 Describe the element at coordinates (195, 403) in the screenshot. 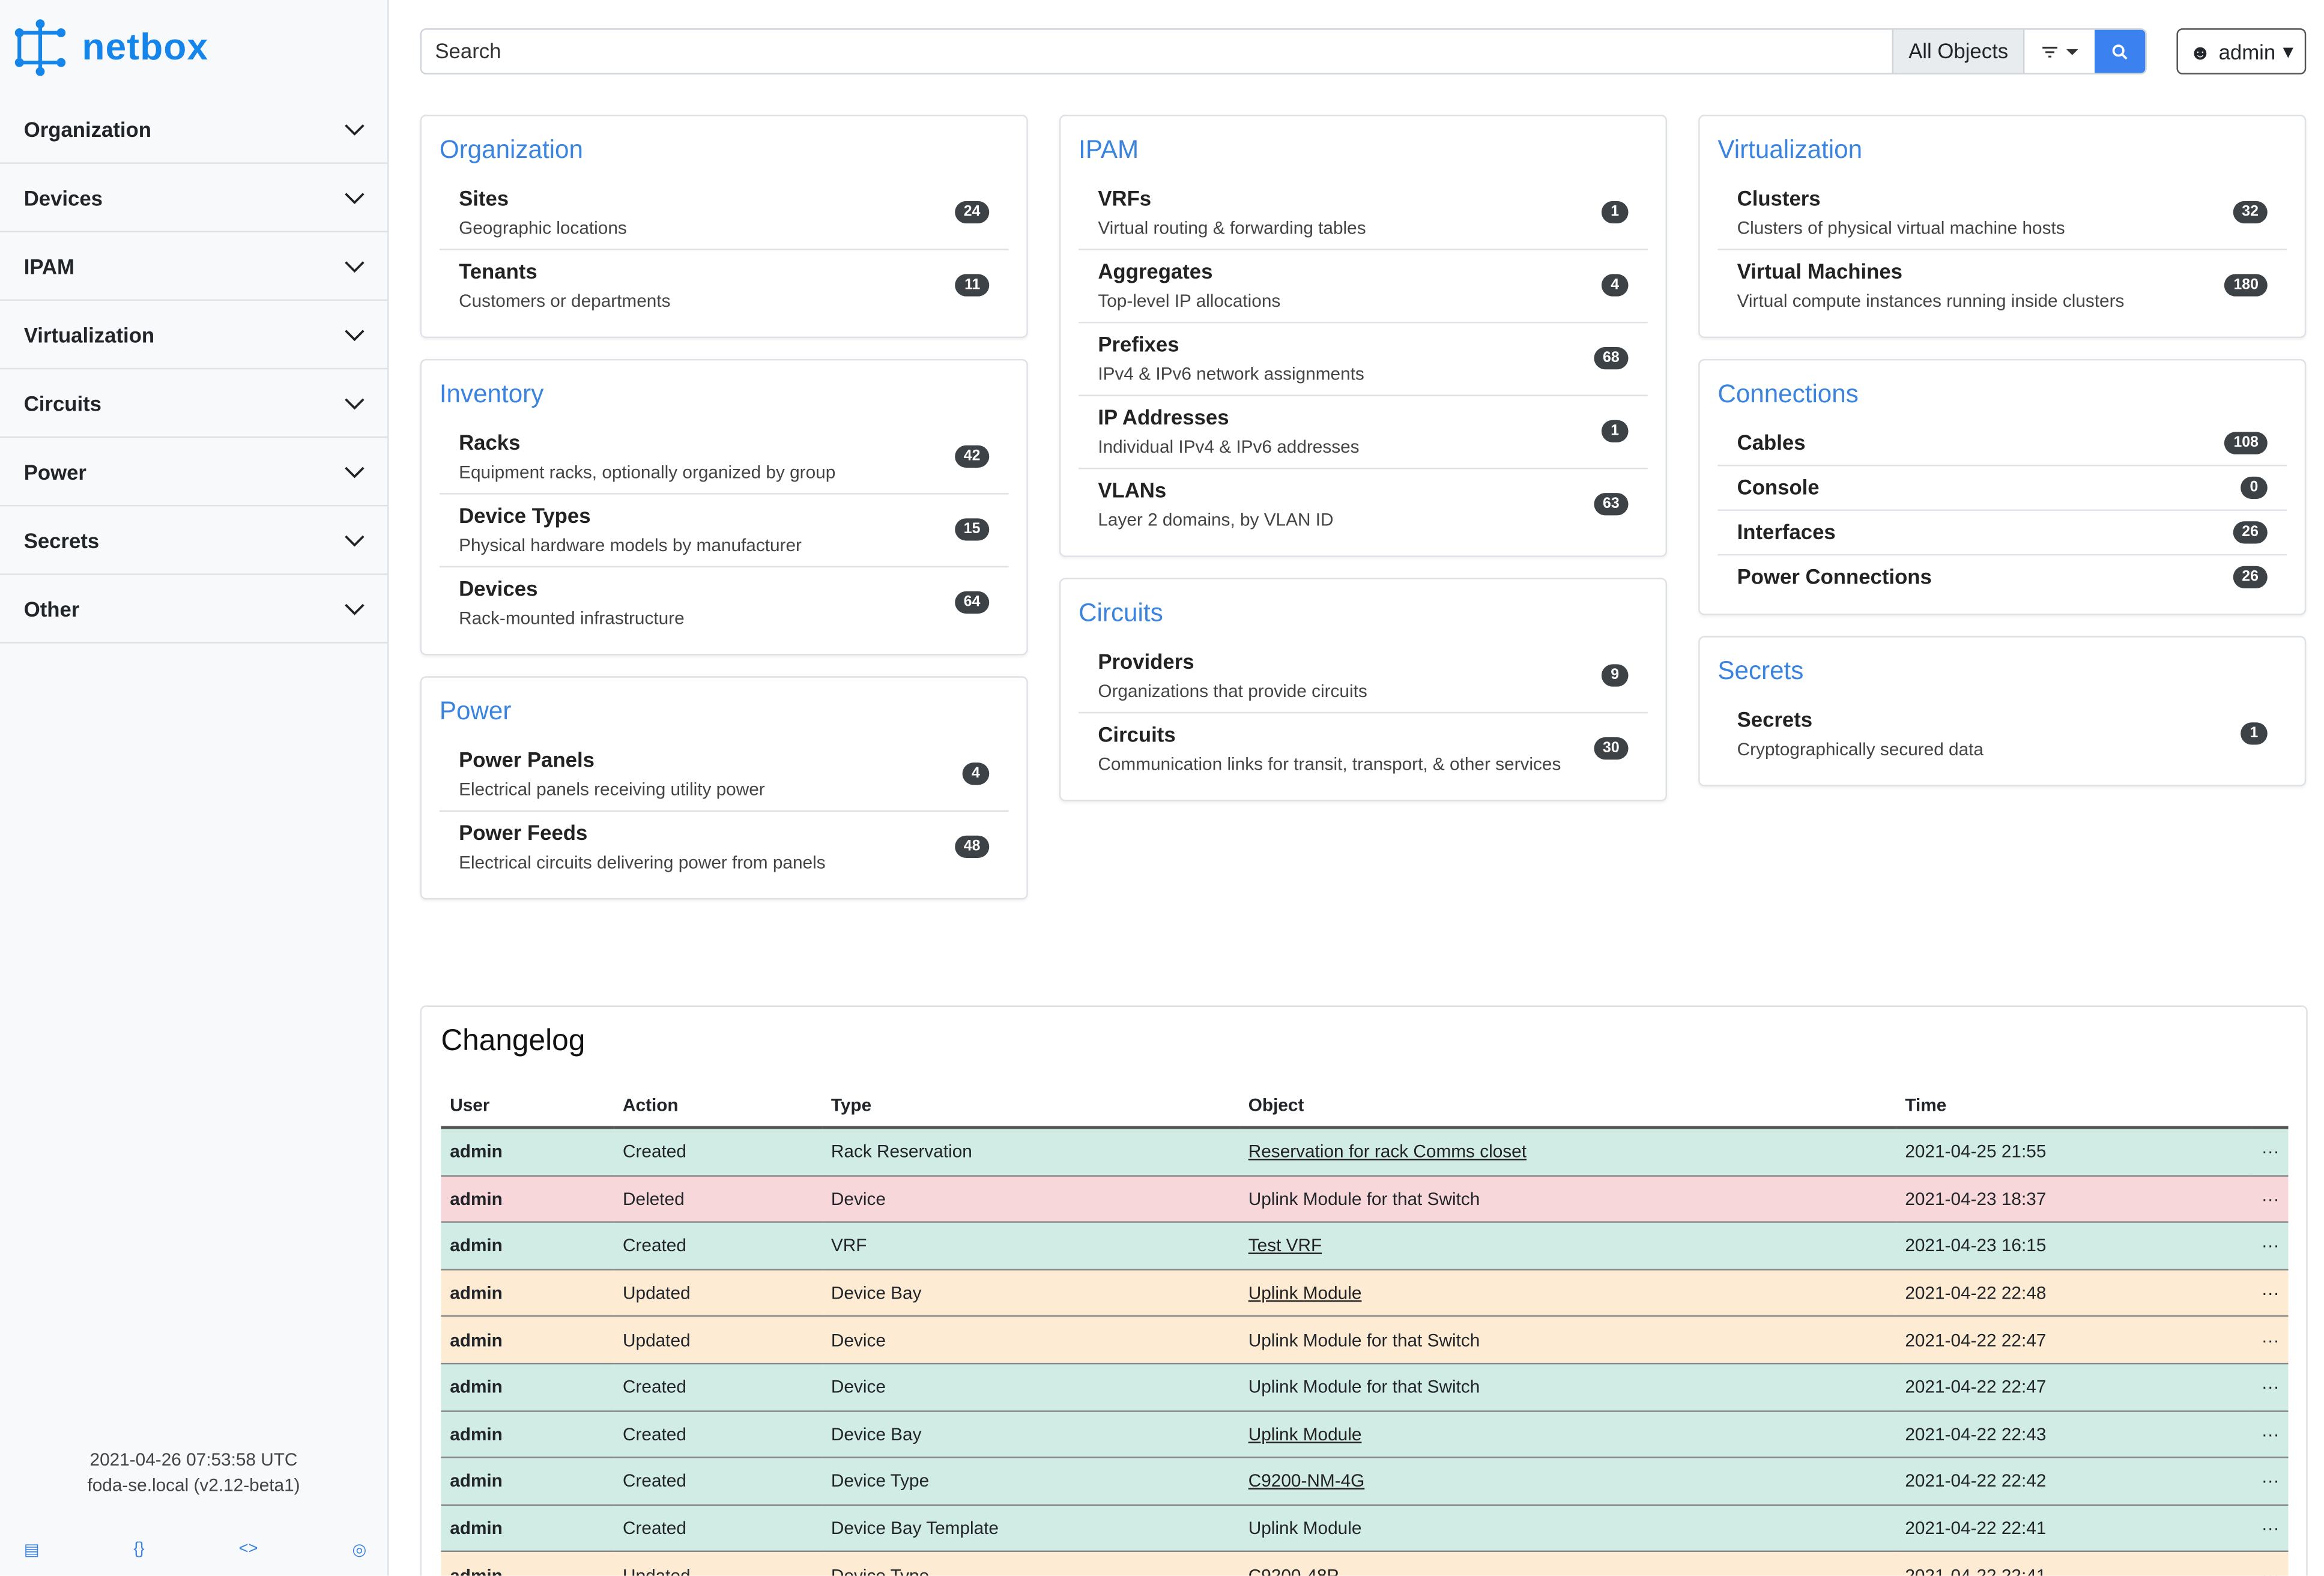

I see `nav-item: Circuits` at that location.